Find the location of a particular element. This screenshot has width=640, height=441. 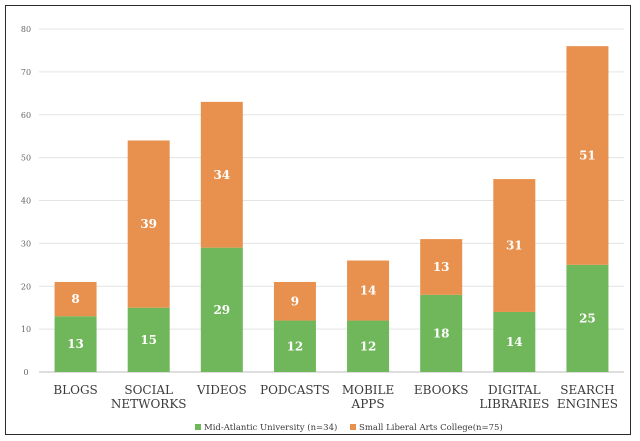

x-category-label: EBOOKS is located at coordinates (441, 390).